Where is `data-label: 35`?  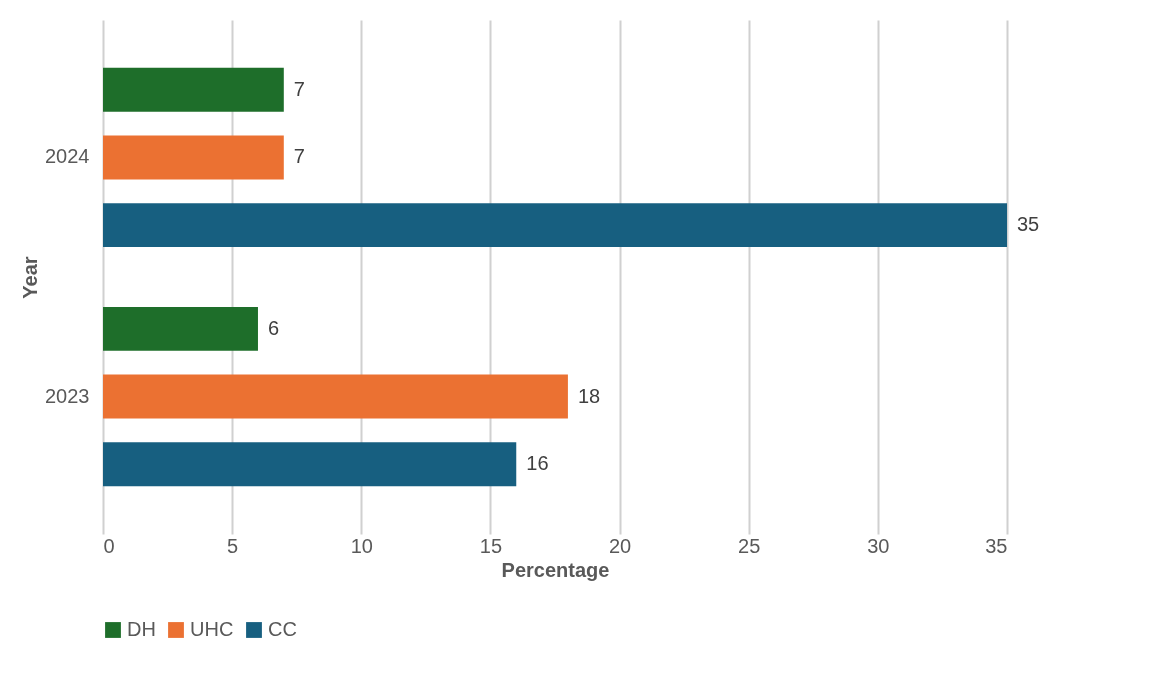
data-label: 35 is located at coordinates (1028, 224).